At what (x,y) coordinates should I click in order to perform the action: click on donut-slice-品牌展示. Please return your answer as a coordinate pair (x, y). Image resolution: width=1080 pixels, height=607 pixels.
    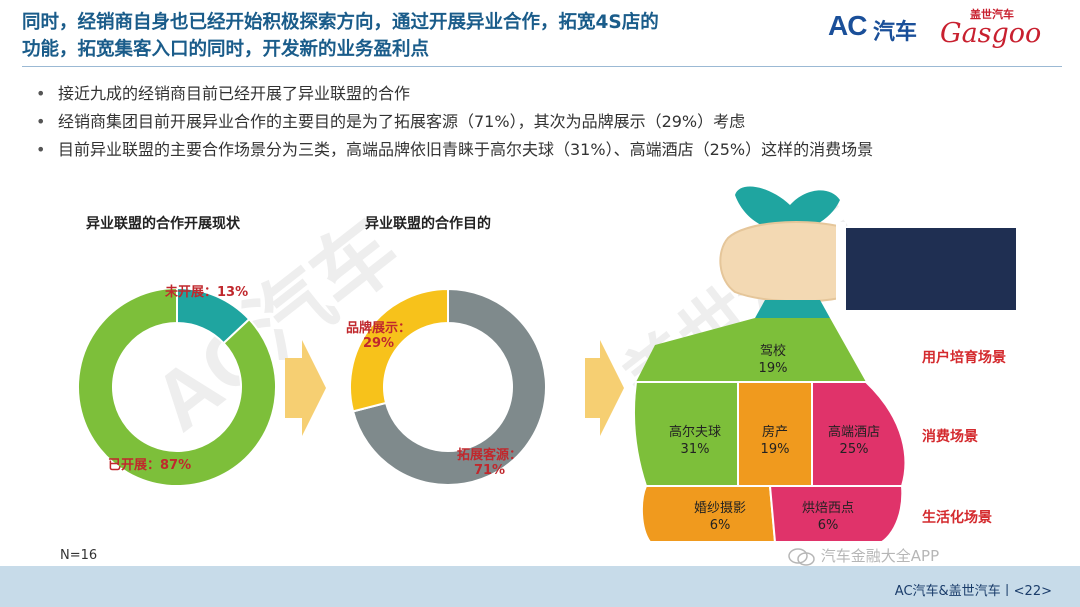
    Looking at the image, I should click on (399, 350).